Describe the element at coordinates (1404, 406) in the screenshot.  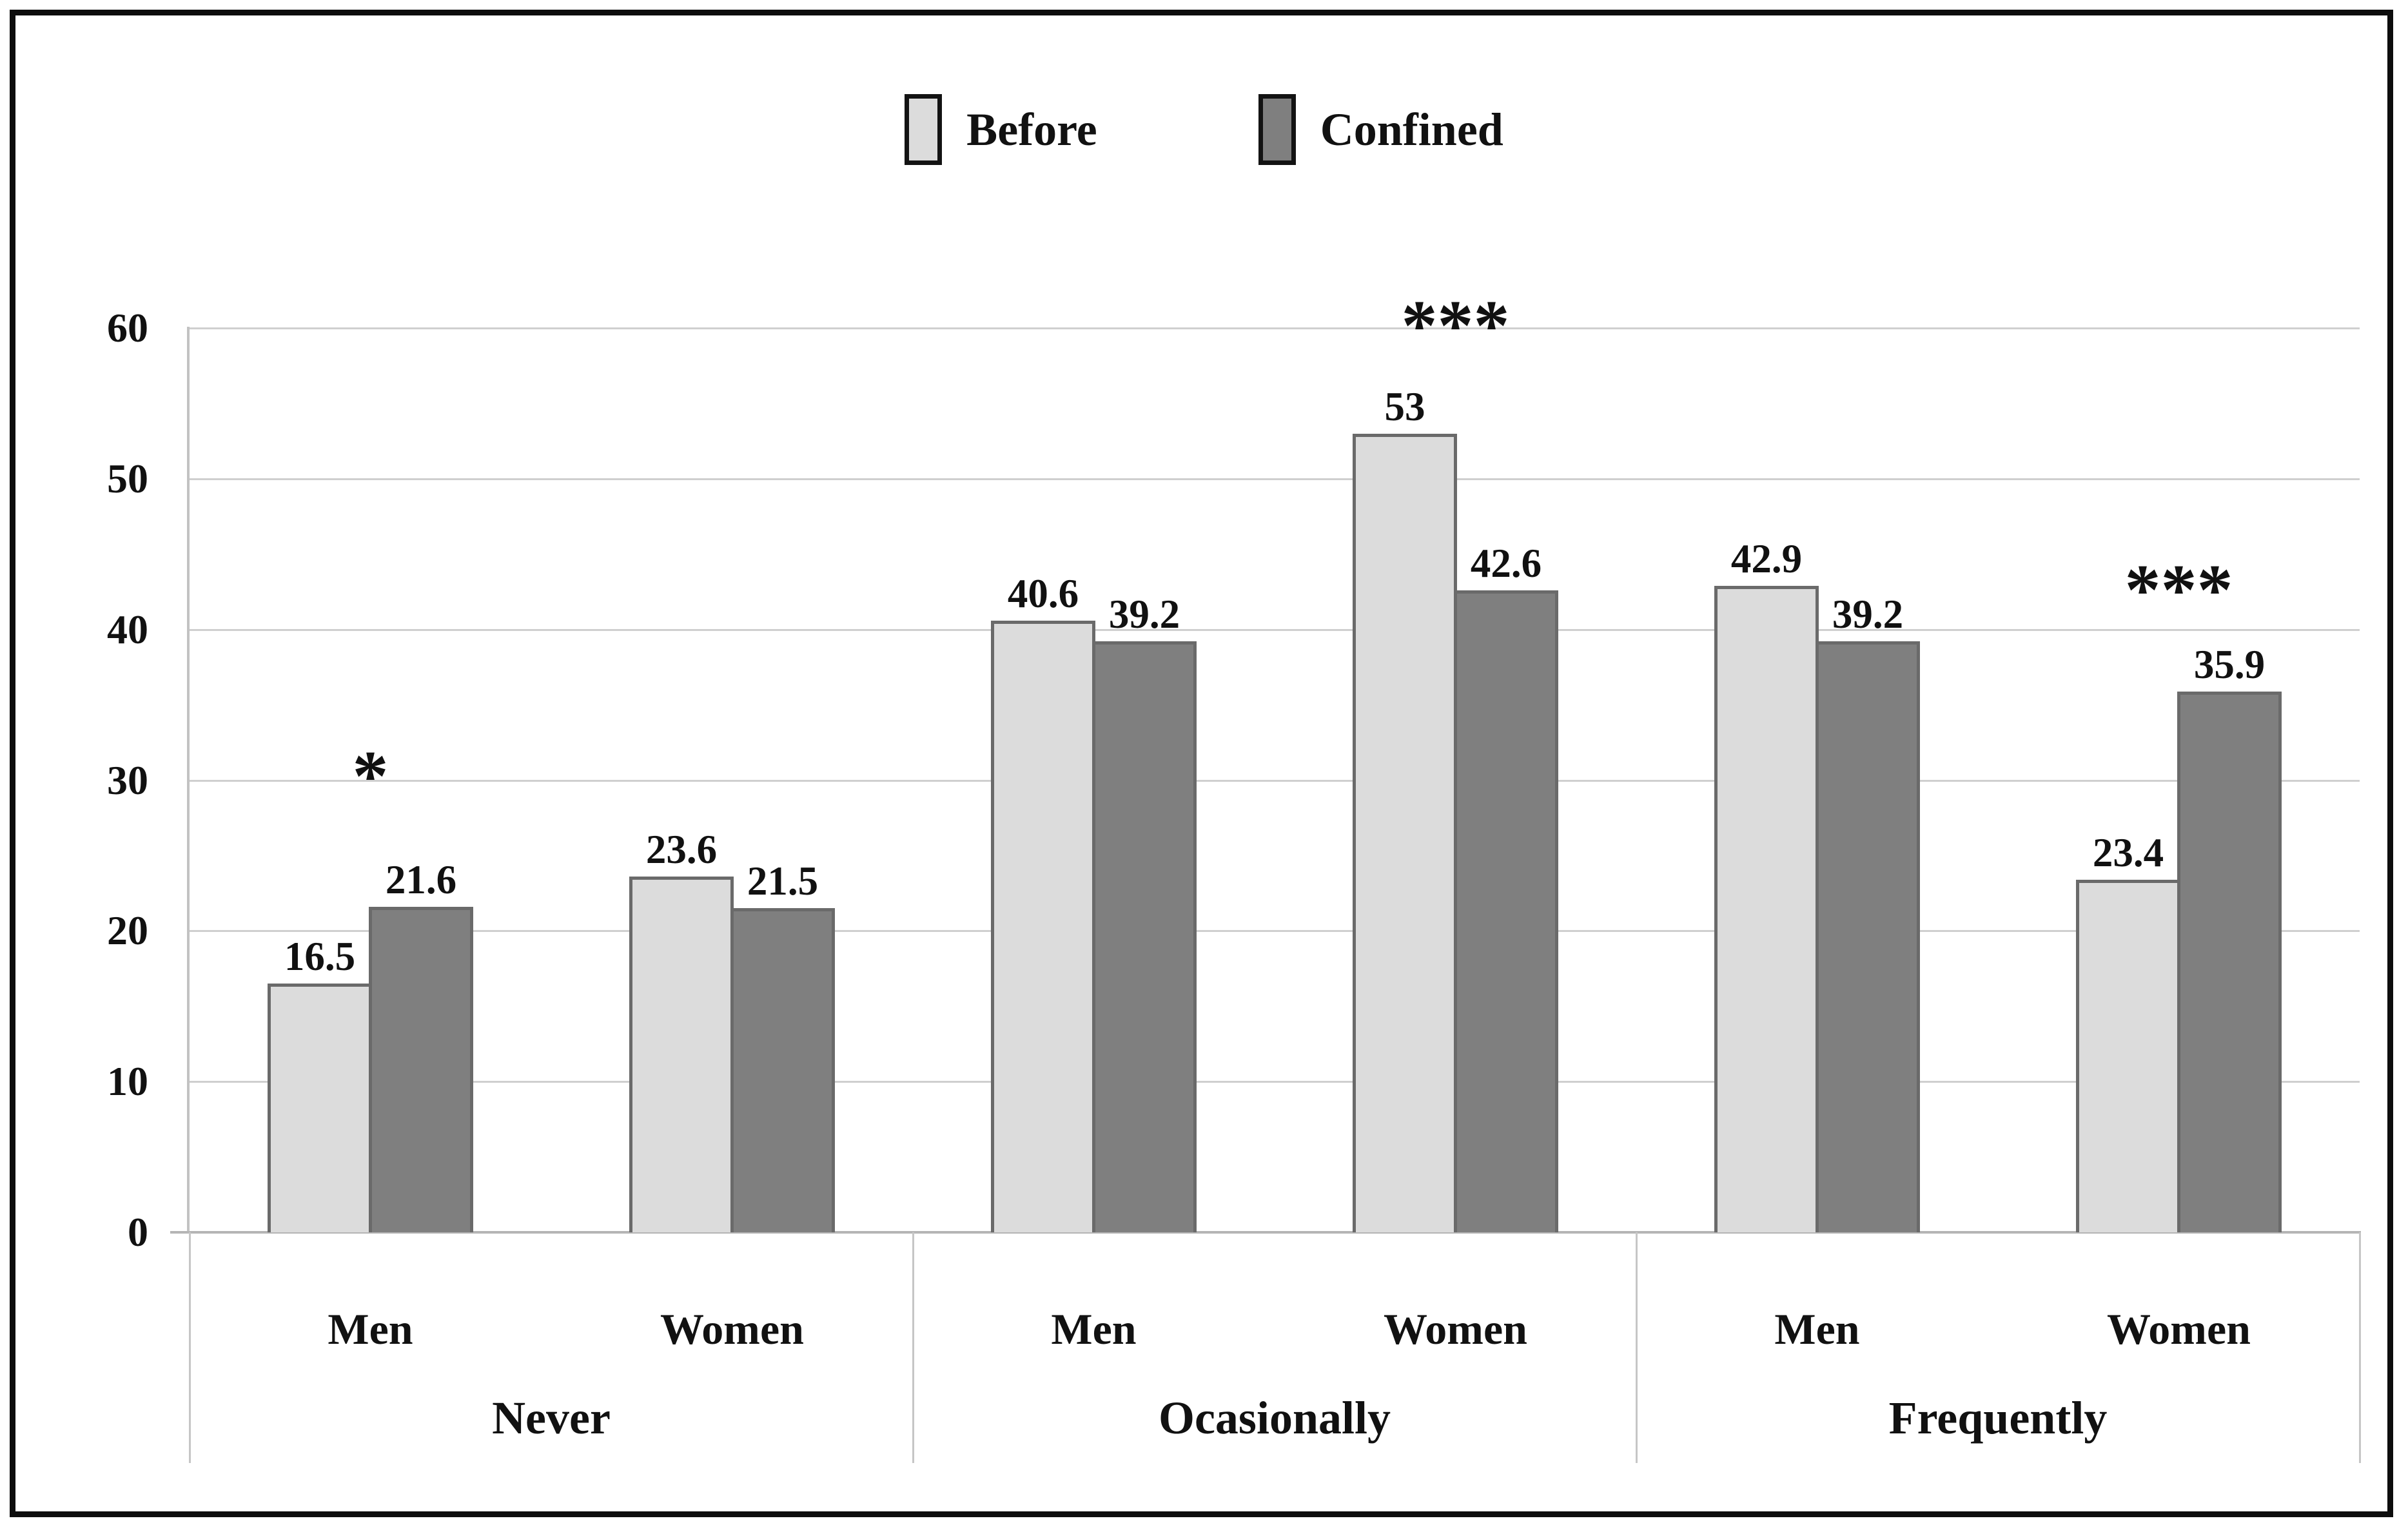
I see `bar-value-label: 53` at that location.